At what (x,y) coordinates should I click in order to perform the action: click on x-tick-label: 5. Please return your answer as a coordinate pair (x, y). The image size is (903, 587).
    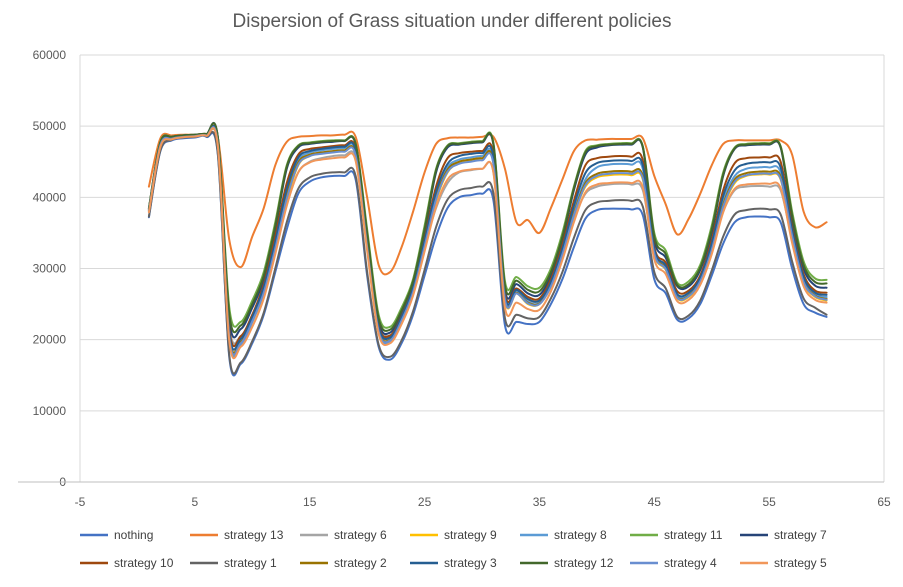
    Looking at the image, I should click on (195, 502).